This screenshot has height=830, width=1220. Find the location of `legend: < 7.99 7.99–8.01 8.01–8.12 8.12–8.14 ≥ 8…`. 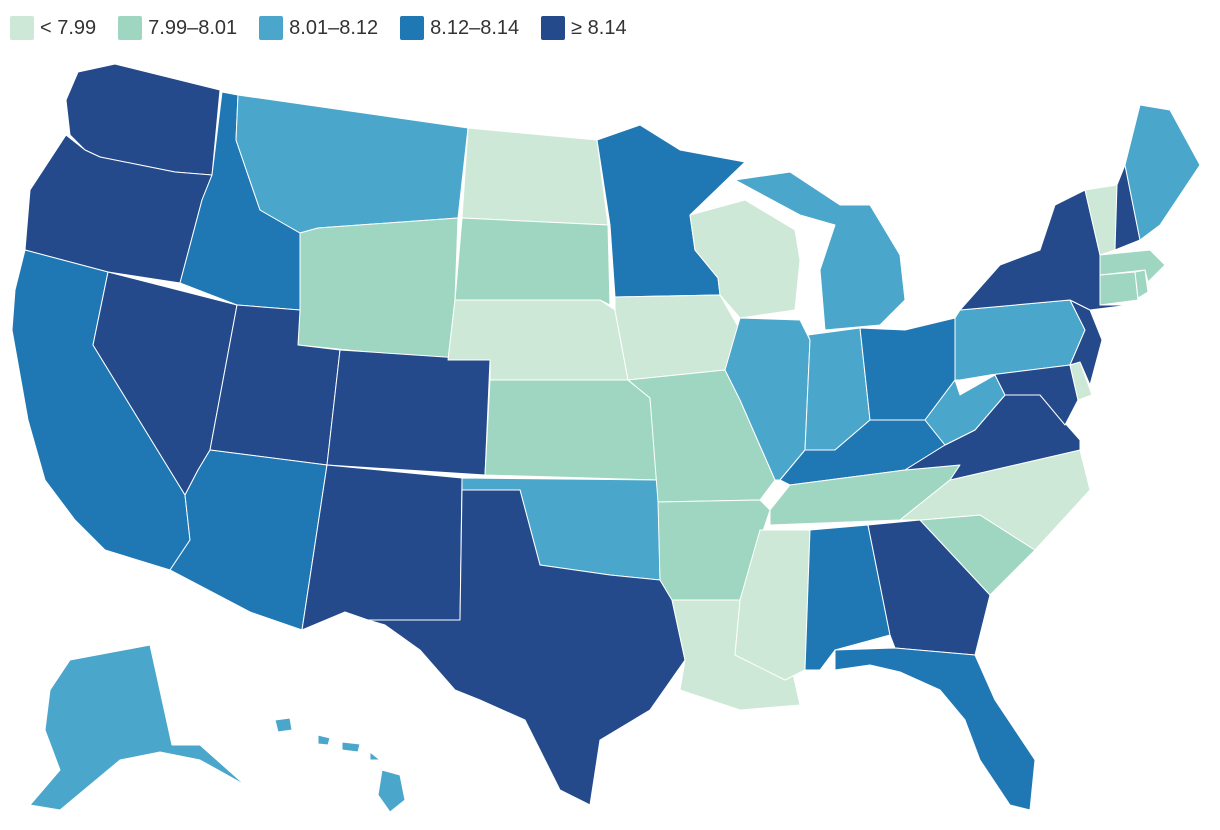

legend: < 7.99 7.99–8.01 8.01–8.12 8.12–8.14 ≥ 8… is located at coordinates (318, 28).